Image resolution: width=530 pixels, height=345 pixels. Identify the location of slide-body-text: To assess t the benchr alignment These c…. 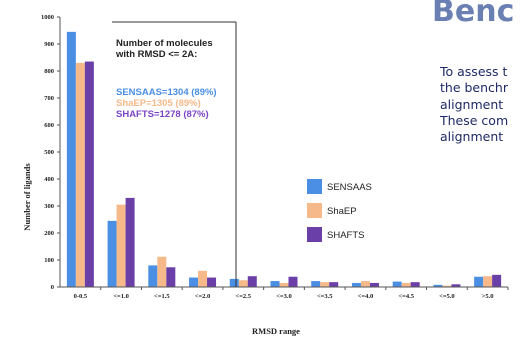
(485, 104).